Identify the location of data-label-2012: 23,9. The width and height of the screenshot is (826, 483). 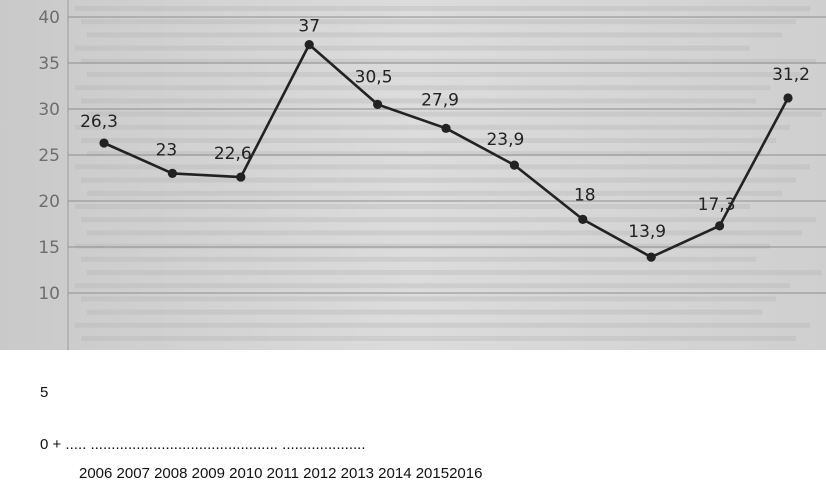
(505, 140).